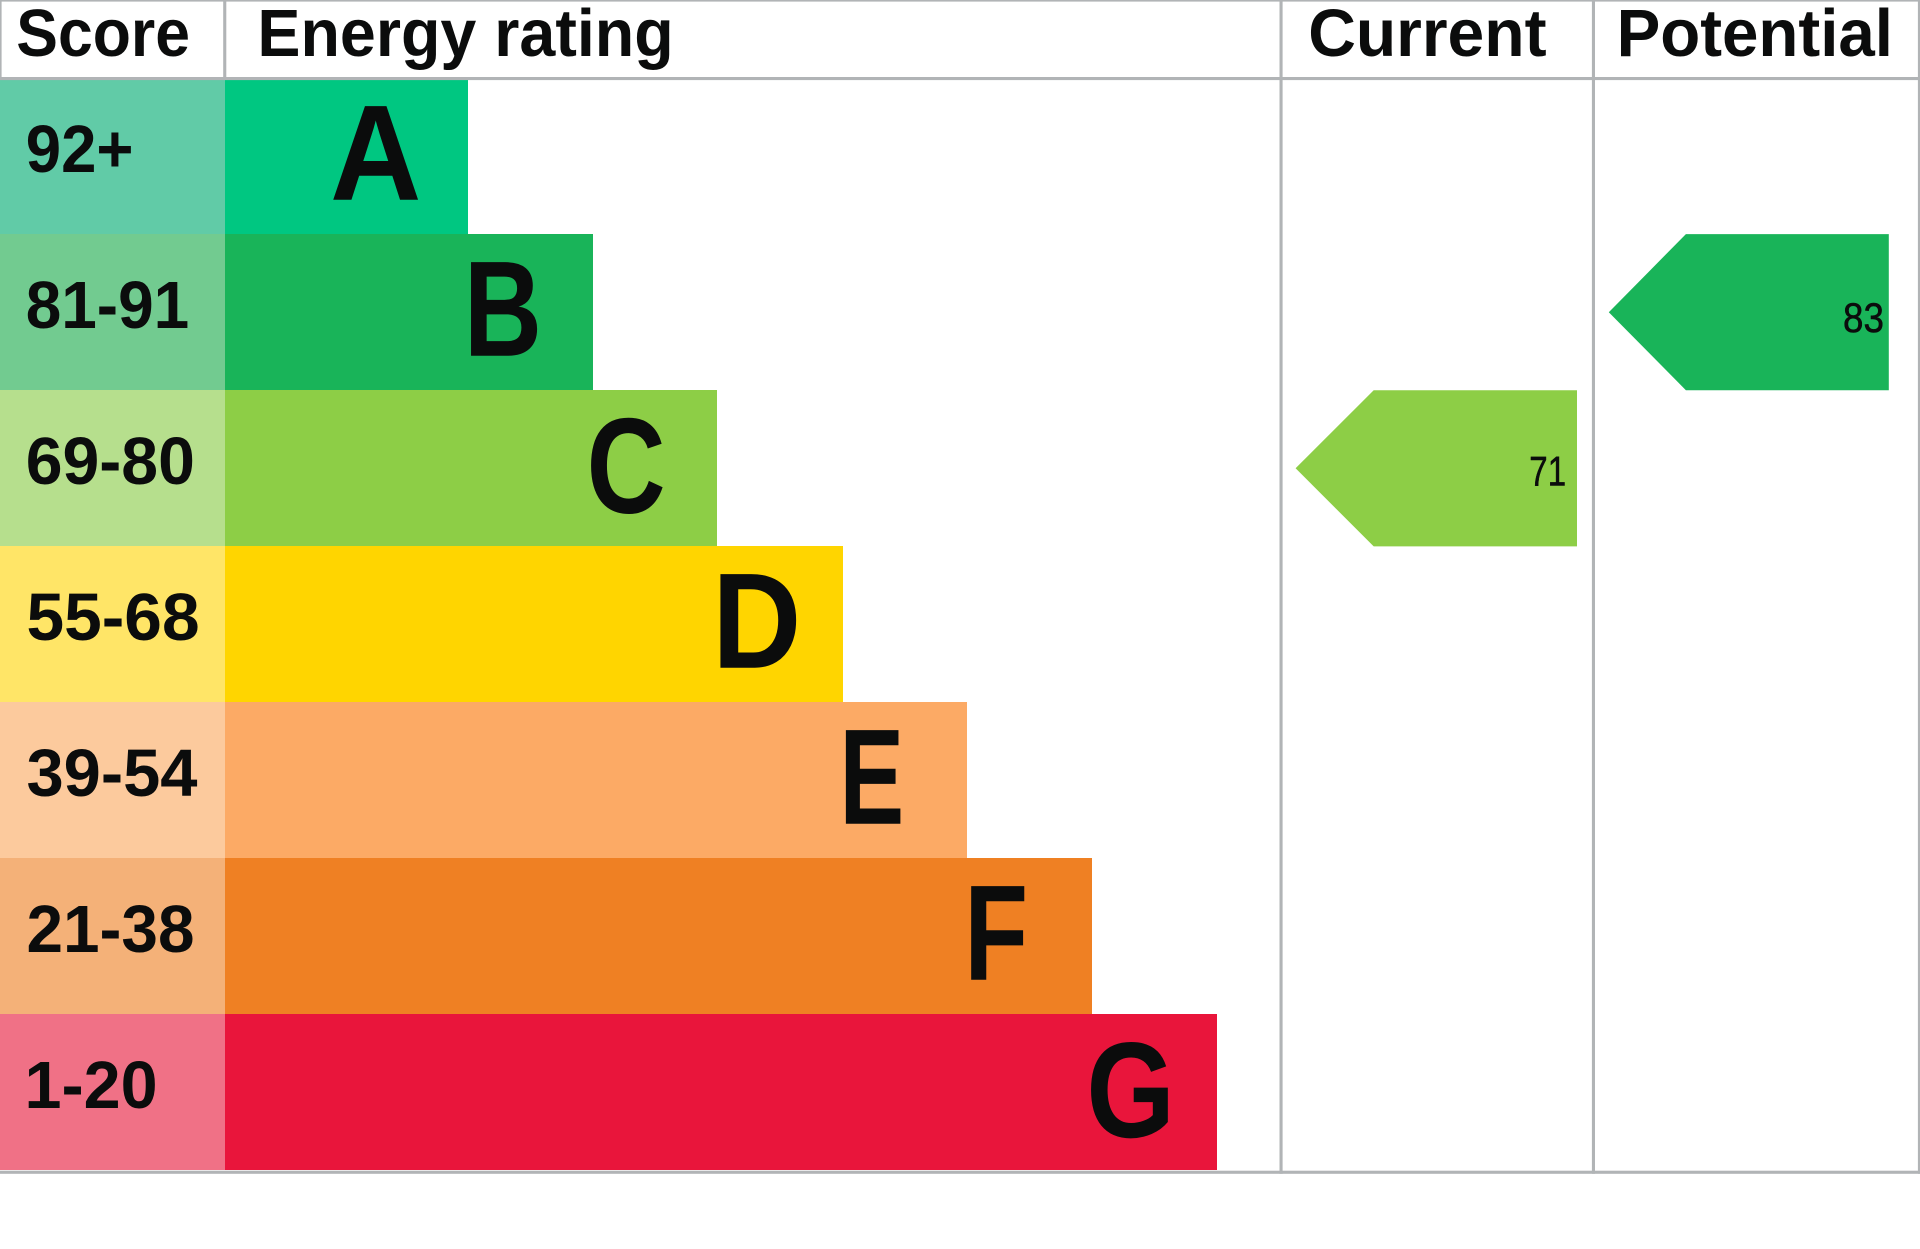 The width and height of the screenshot is (1920, 1249). Describe the element at coordinates (110, 461) in the screenshot. I see `svg-text: 69-80` at that location.